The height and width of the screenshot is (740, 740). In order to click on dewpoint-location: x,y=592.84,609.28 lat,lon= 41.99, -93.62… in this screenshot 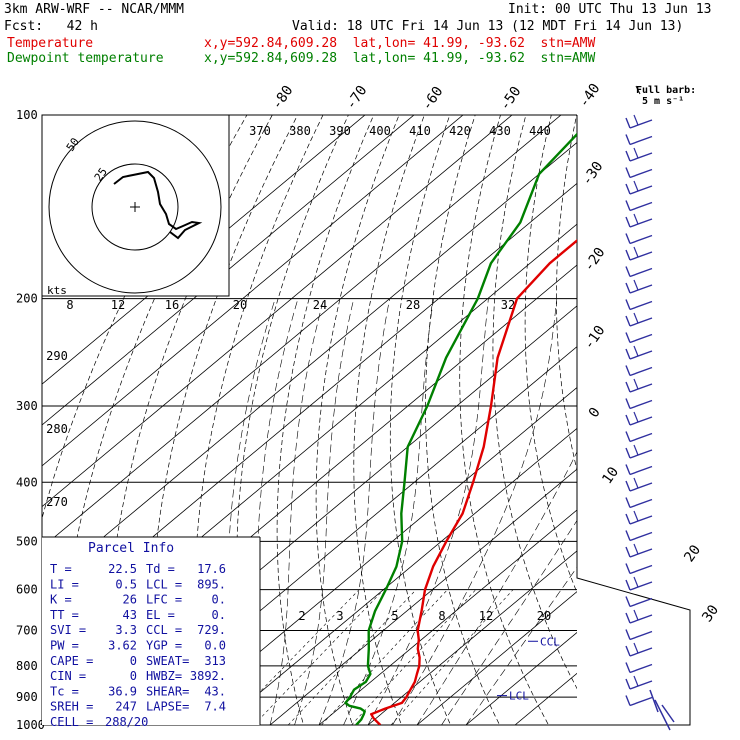, I will do `click(400, 58)`.